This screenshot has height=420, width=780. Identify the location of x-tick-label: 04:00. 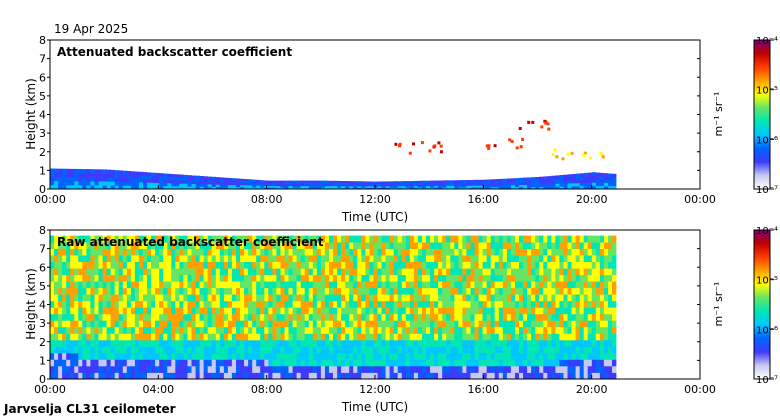
(158, 389).